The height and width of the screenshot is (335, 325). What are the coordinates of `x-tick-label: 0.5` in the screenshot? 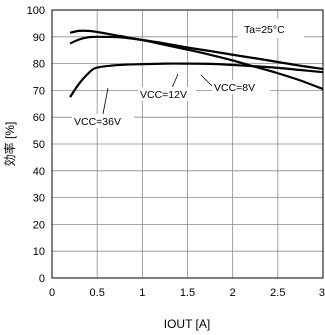 It's located at (97, 293).